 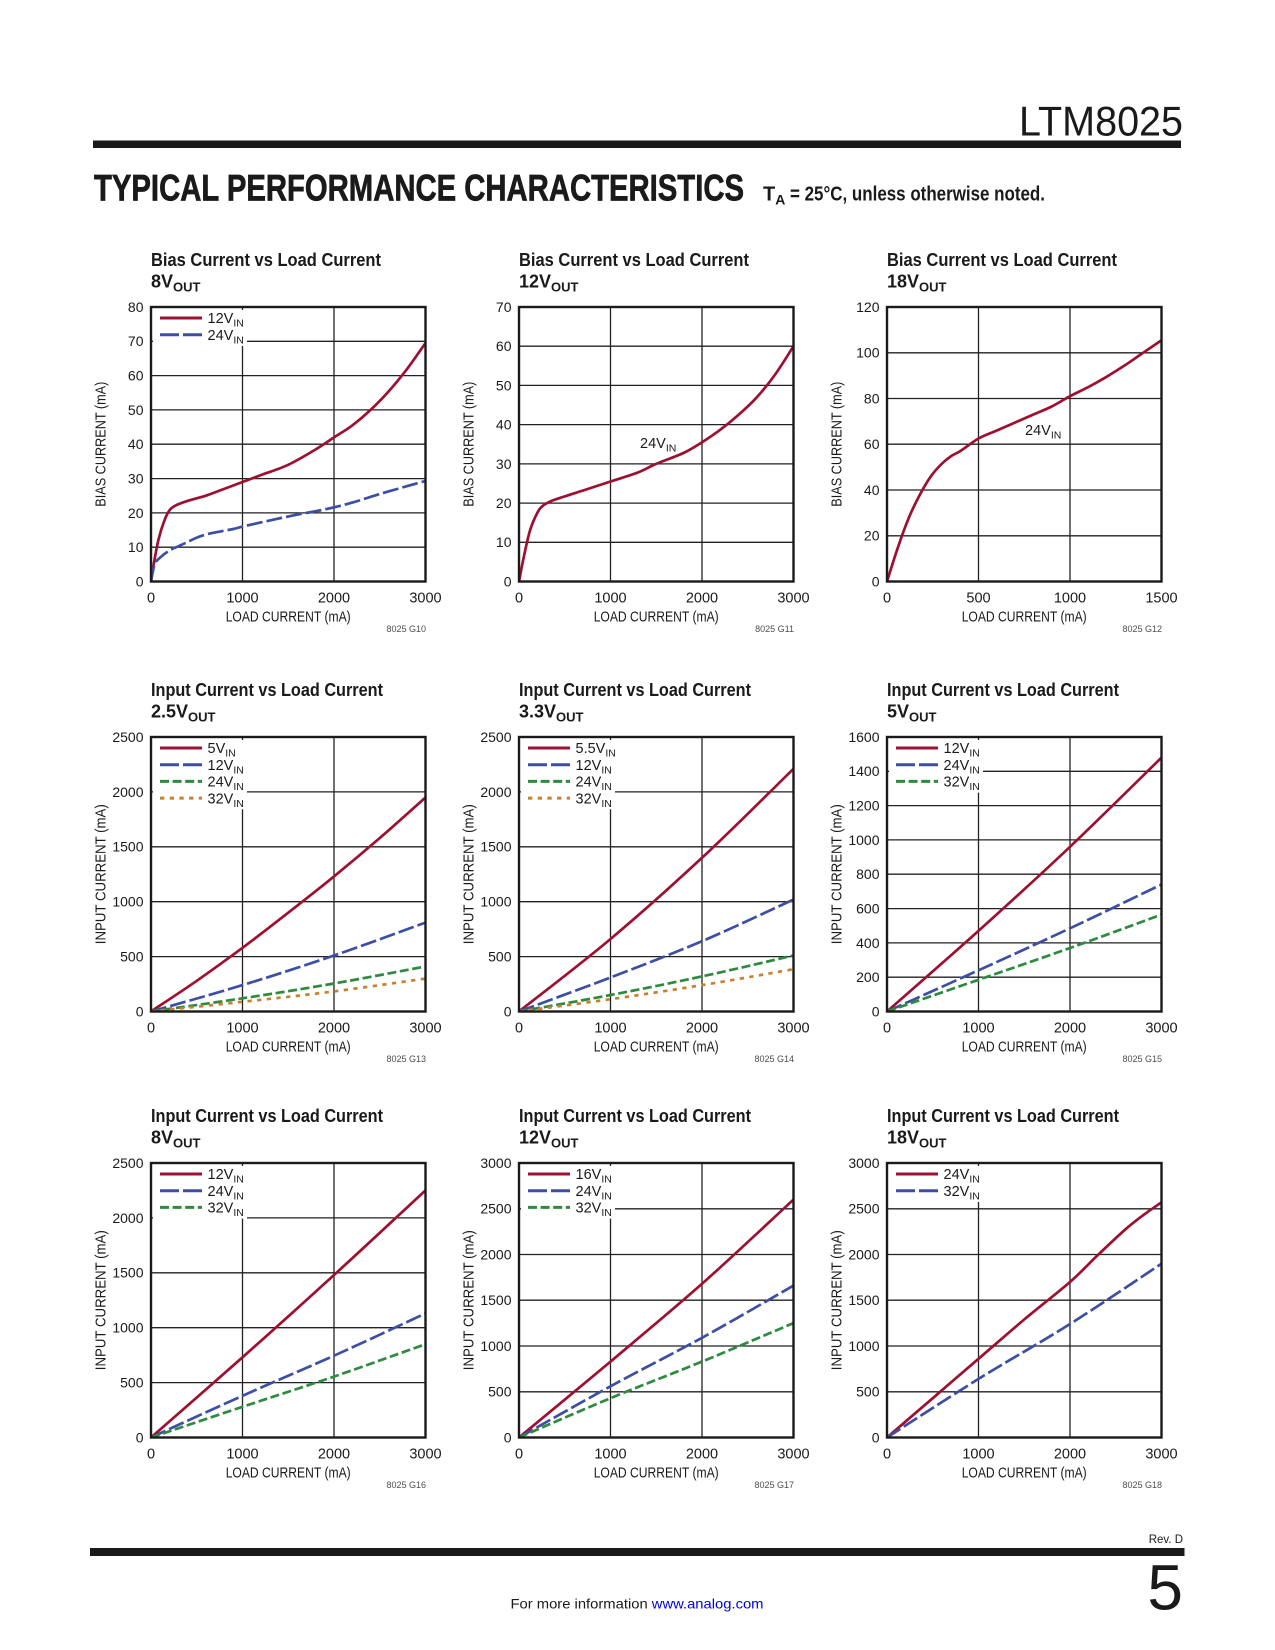 I want to click on svg-text: 1400, so click(x=863, y=771).